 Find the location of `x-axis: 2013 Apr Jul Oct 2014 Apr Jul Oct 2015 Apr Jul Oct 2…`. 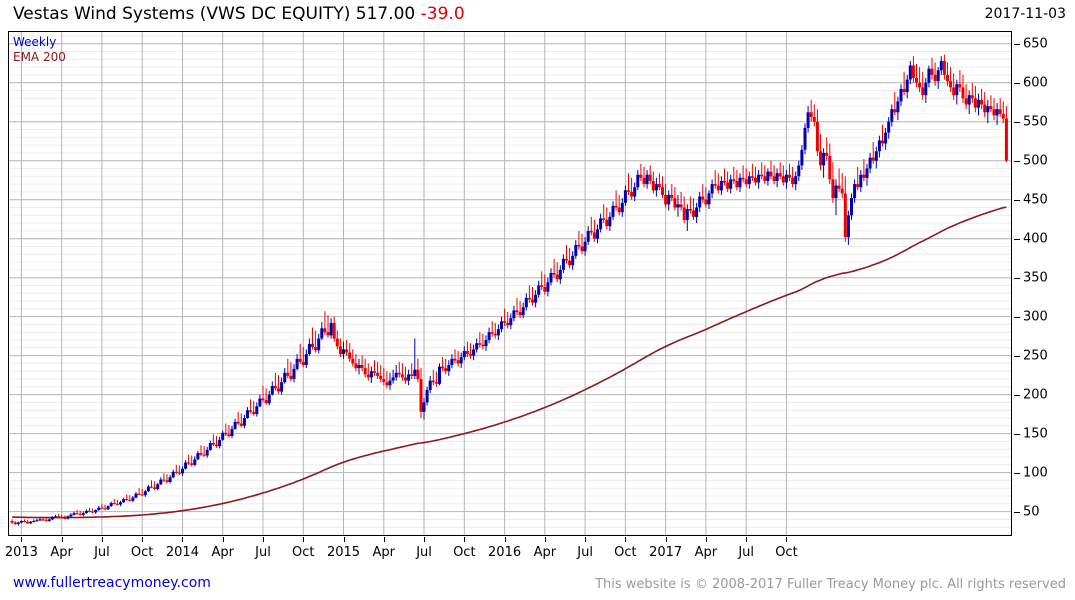

x-axis: 2013 Apr Jul Oct 2014 Apr Jul Oct 2015 Apr Jul Oct 2… is located at coordinates (508, 550).